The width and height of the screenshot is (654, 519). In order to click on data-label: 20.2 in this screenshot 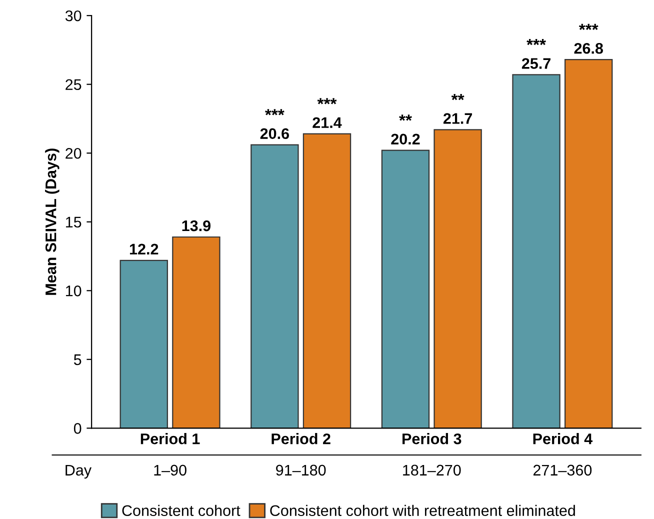, I will do `click(405, 139)`.